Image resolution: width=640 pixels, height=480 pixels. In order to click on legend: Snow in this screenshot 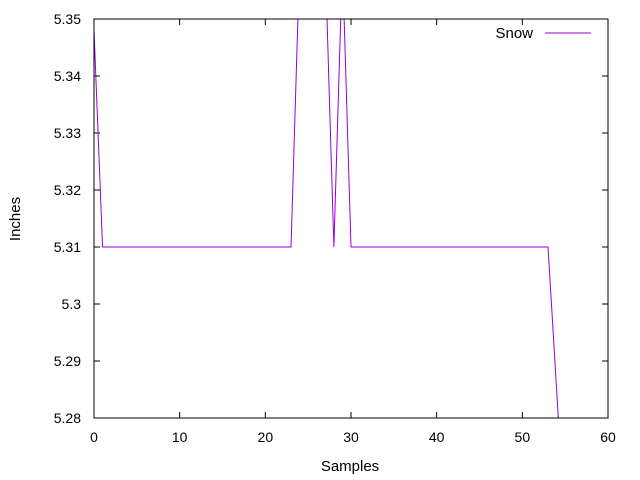, I will do `click(543, 33)`.